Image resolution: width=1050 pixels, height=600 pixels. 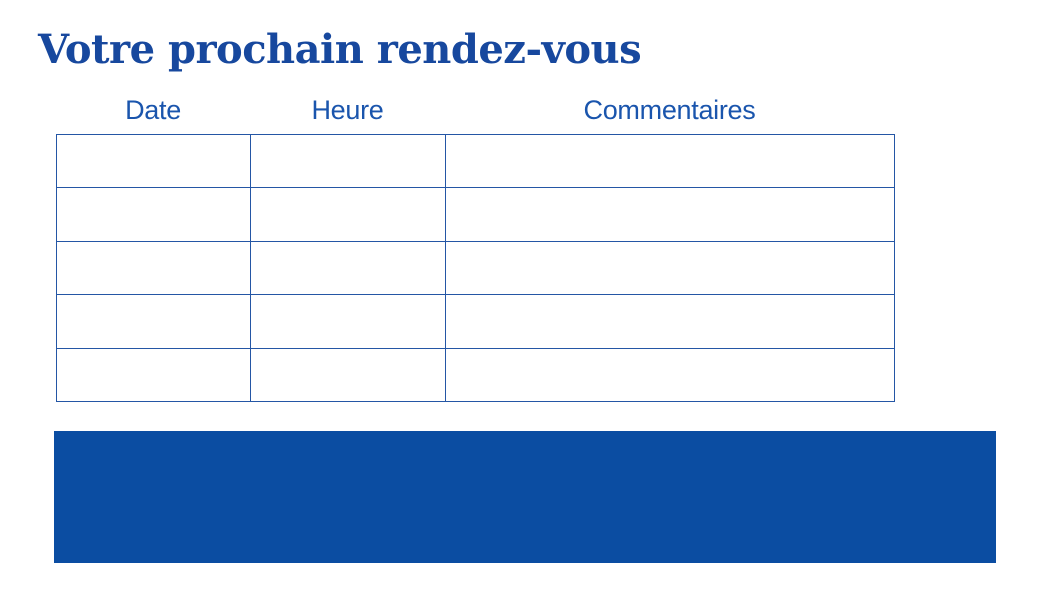 What do you see at coordinates (669, 110) in the screenshot?
I see `column-header-commentaires: Commentaires` at bounding box center [669, 110].